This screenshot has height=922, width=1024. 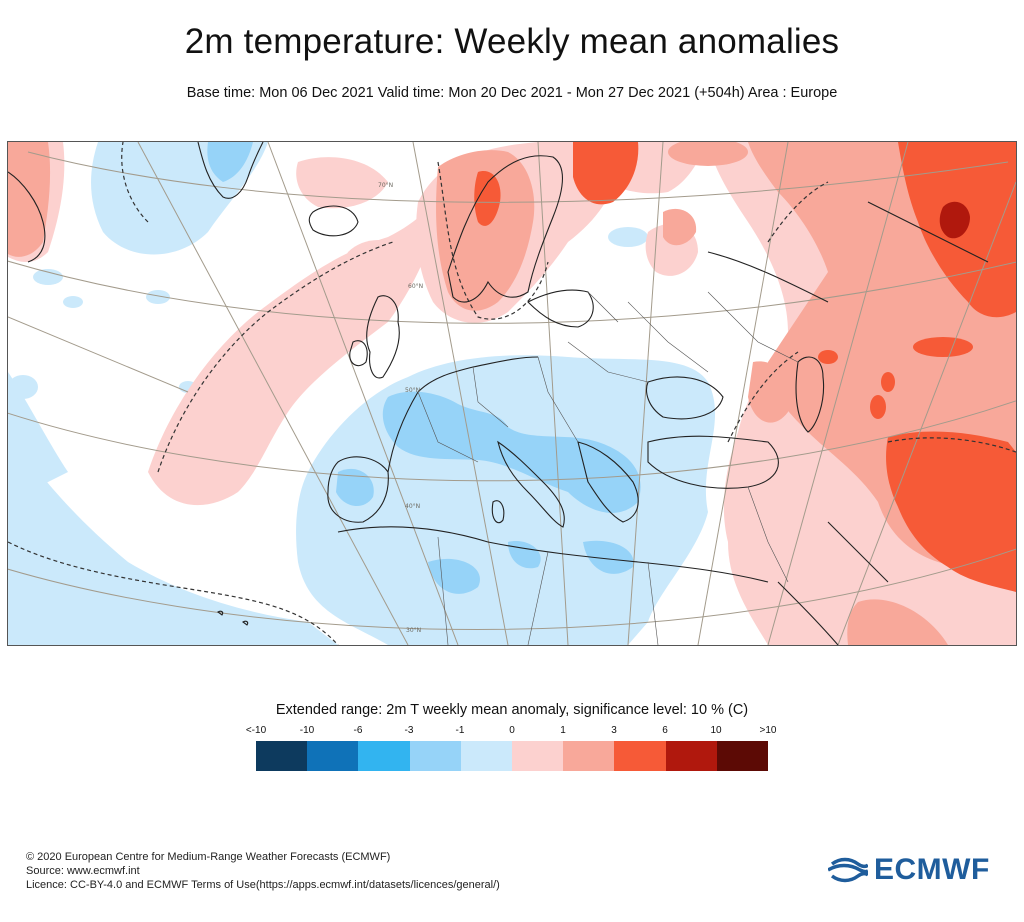 I want to click on legend-label: 3, so click(x=614, y=730).